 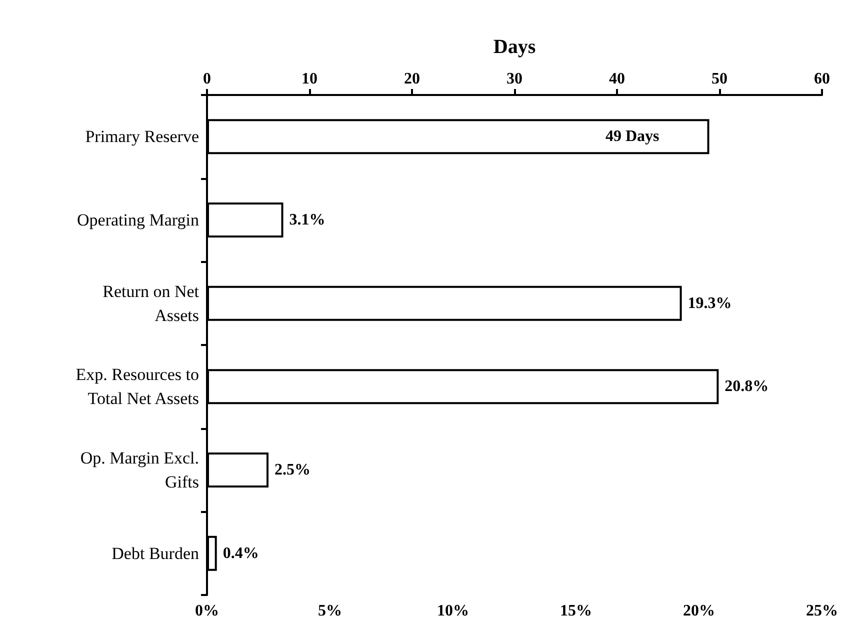 I want to click on x2-tick-label: 20, so click(x=412, y=79).